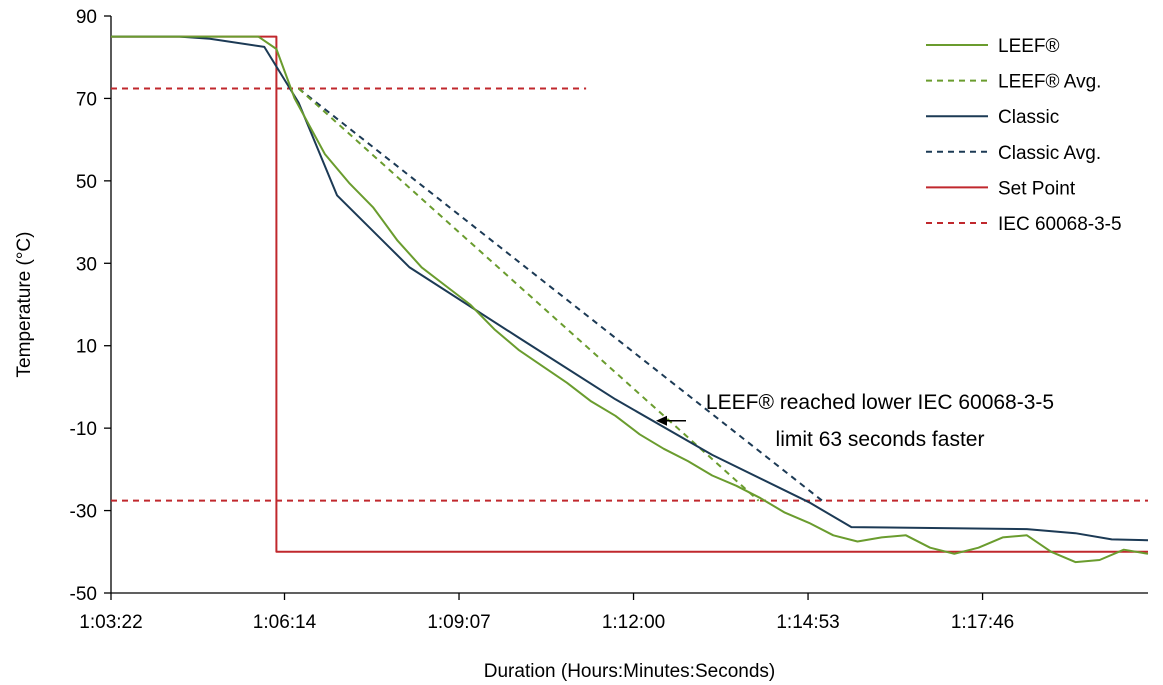 The width and height of the screenshot is (1163, 685). What do you see at coordinates (633, 622) in the screenshot?
I see `x-tick-label: 1:12:00` at bounding box center [633, 622].